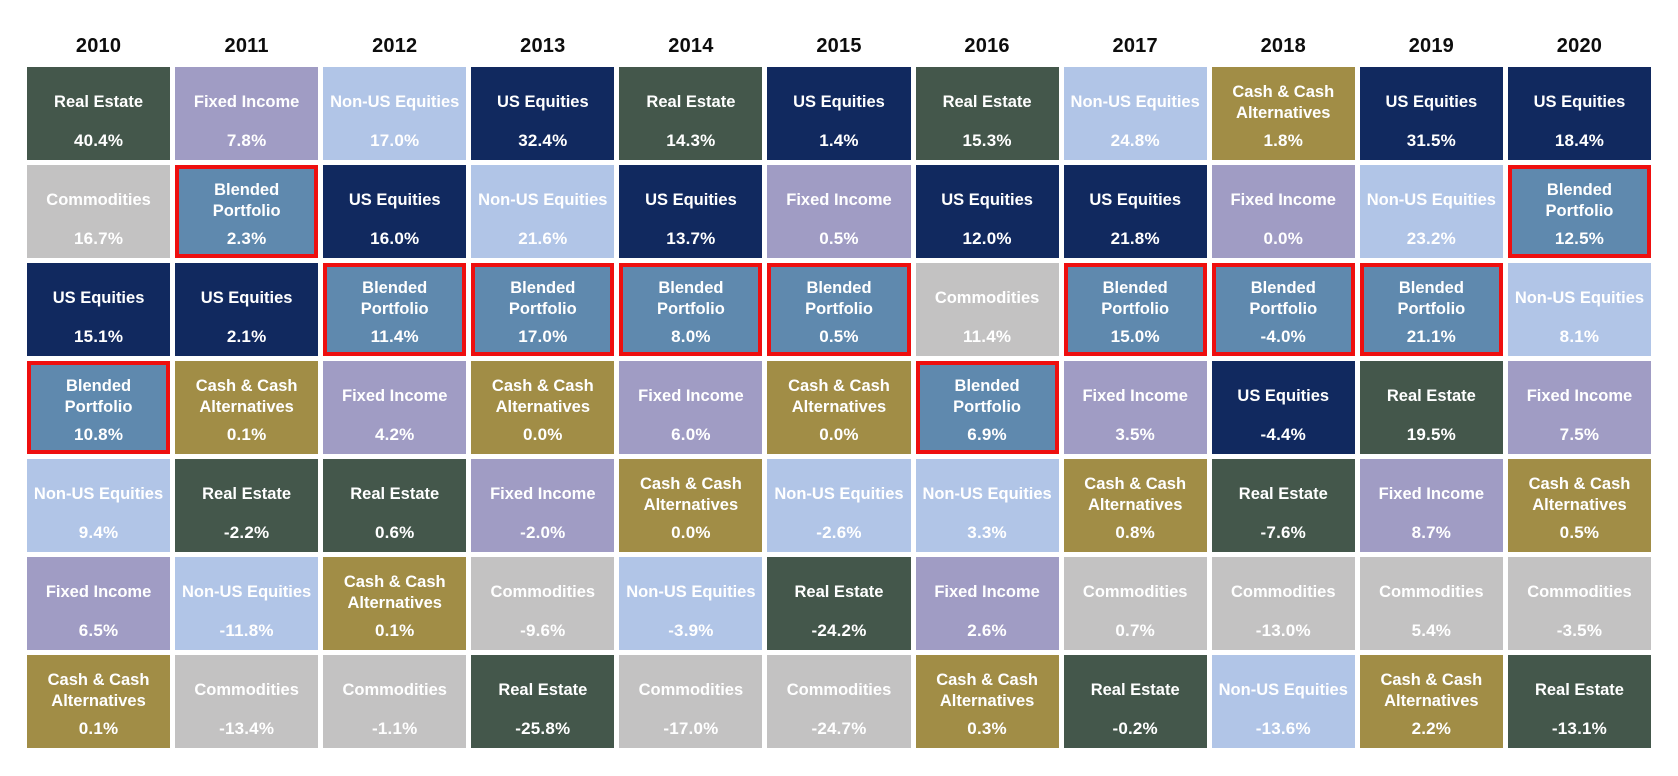 The image size is (1678, 776). Describe the element at coordinates (691, 238) in the screenshot. I see `return-value: 13.7%` at that location.